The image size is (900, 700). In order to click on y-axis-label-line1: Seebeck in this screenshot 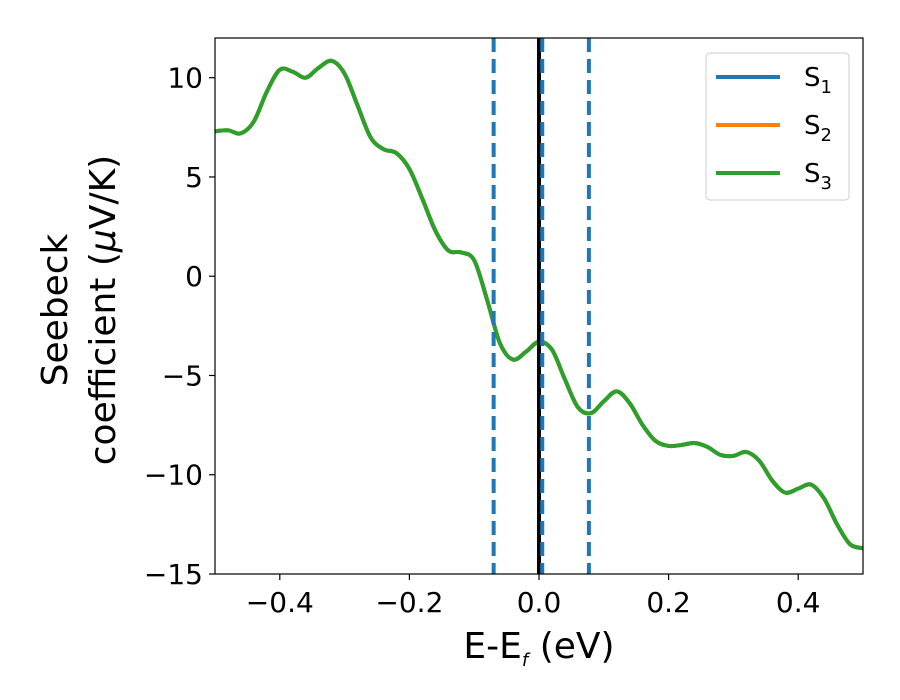, I will do `click(55, 309)`.